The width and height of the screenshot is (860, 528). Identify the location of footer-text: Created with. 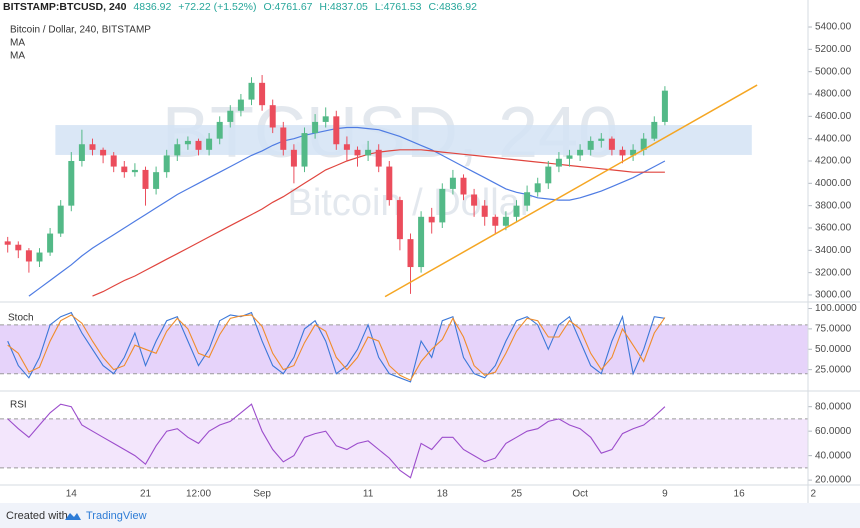
(37, 516).